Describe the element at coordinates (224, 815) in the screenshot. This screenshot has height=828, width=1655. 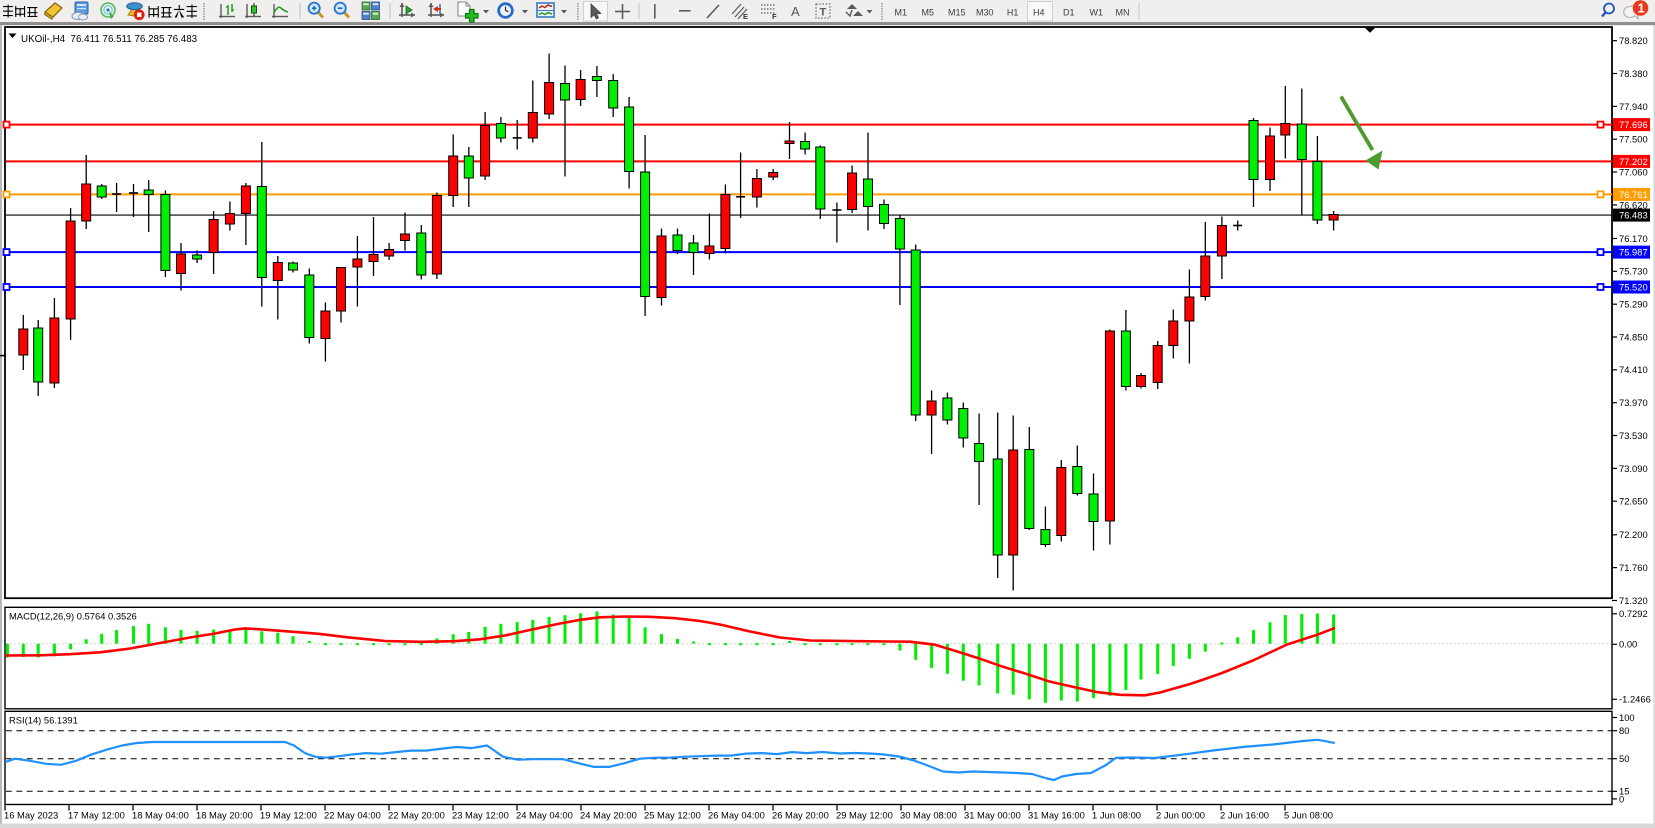
I see `svg-text: 18 May 20:00` at that location.